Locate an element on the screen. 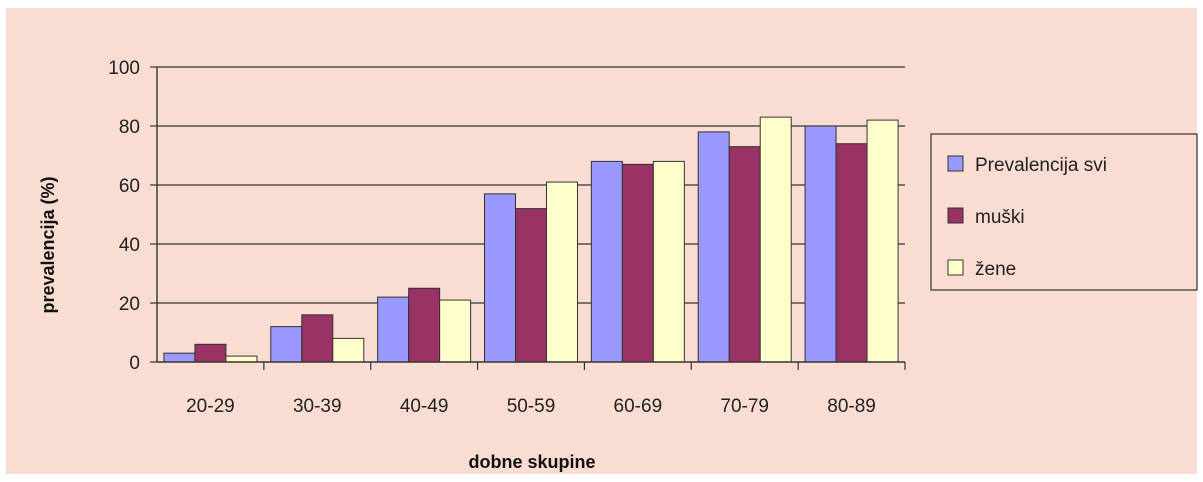 This screenshot has width=1203, height=482. y-tick-label: 60 is located at coordinates (129, 186).